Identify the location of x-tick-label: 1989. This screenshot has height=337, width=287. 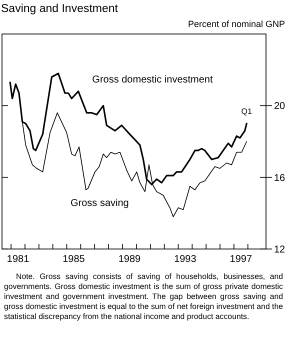
(130, 259).